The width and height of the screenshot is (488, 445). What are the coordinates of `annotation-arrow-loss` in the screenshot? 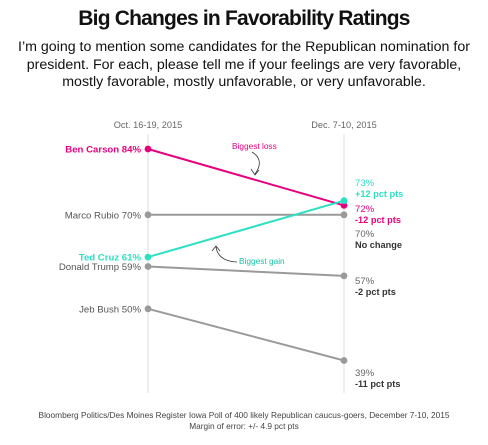 It's located at (255, 163).